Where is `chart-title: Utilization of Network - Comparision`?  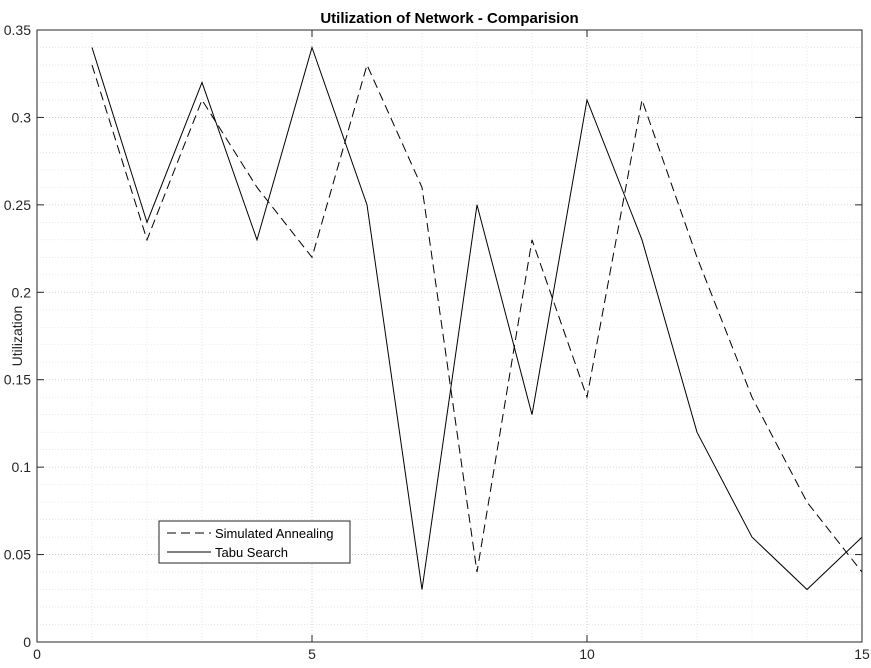 chart-title: Utilization of Network - Comparision is located at coordinates (449, 18).